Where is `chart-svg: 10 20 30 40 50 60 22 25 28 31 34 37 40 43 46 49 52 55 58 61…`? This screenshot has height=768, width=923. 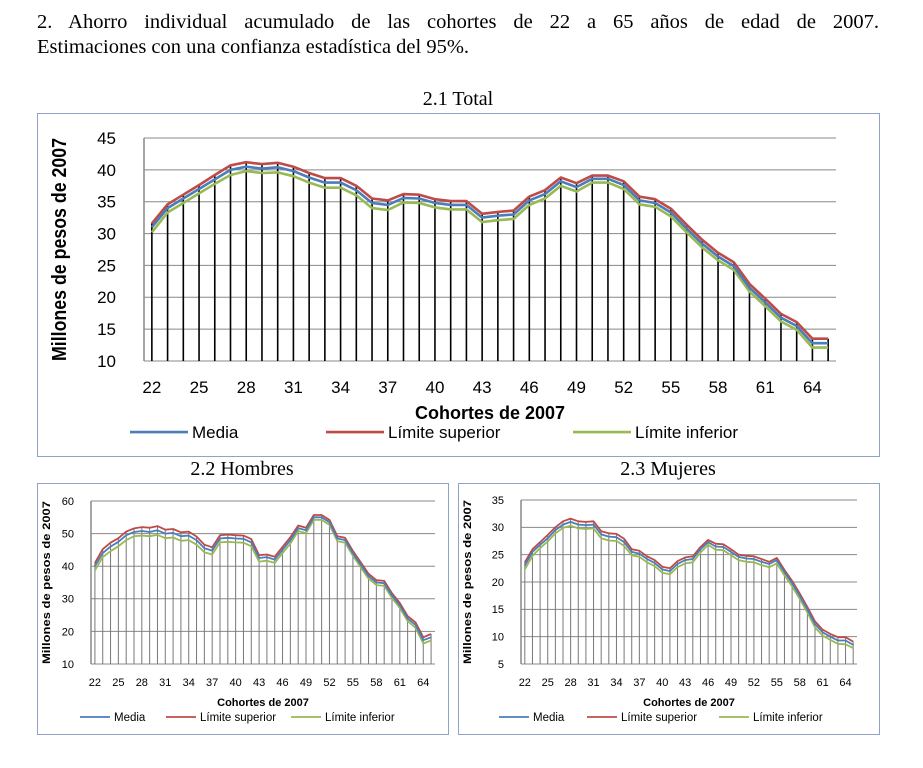 chart-svg: 10 20 30 40 50 60 22 25 28 31 34 37 40 43 46 49 52 55 58 61… is located at coordinates (238, 610).